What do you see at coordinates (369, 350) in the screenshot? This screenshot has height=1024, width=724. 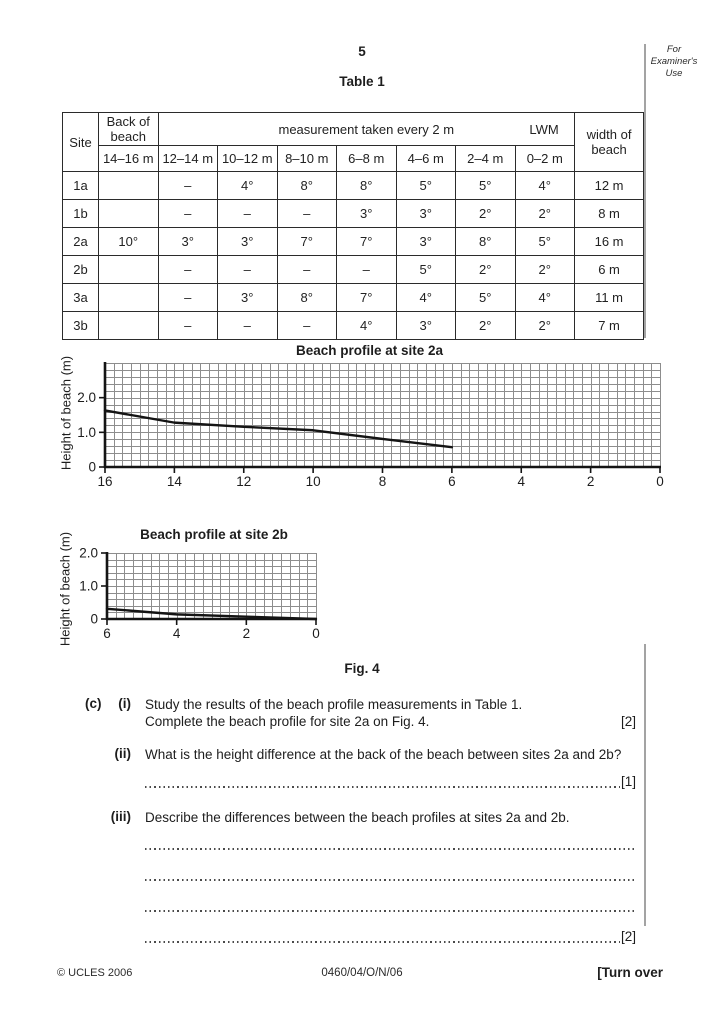 I see `chart-2a-title: Beach profile at site 2a` at bounding box center [369, 350].